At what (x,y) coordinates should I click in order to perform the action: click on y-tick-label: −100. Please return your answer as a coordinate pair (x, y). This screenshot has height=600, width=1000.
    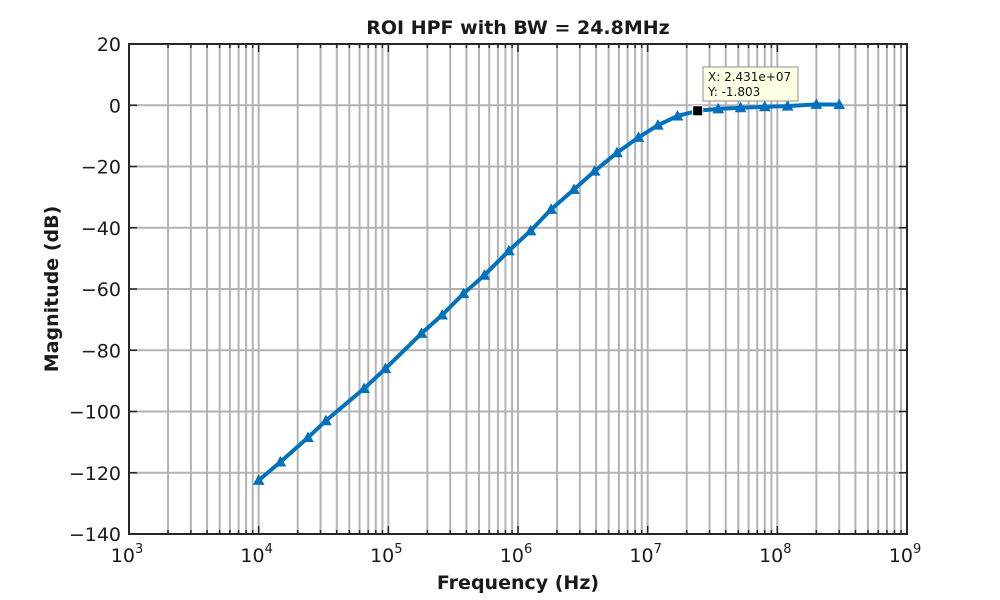
    Looking at the image, I should click on (95, 413).